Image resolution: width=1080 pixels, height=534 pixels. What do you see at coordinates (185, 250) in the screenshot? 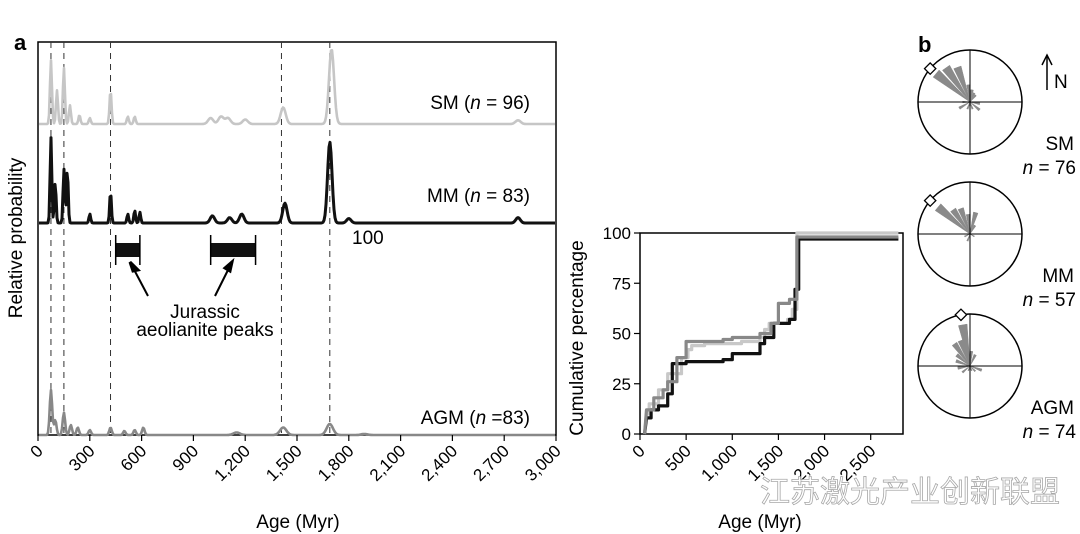
I see `jurassic-bars` at bounding box center [185, 250].